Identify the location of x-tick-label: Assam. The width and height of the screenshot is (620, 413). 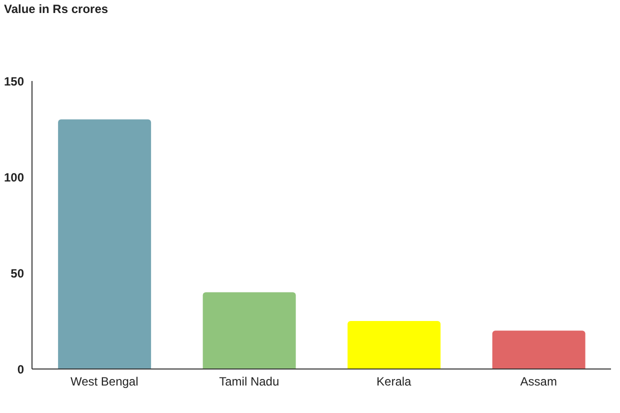
(538, 381).